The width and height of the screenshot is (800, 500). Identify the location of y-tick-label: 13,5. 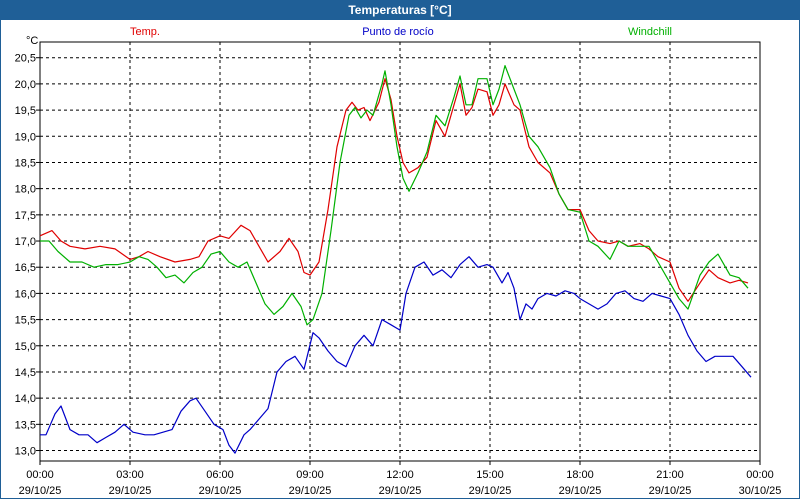
(25, 425).